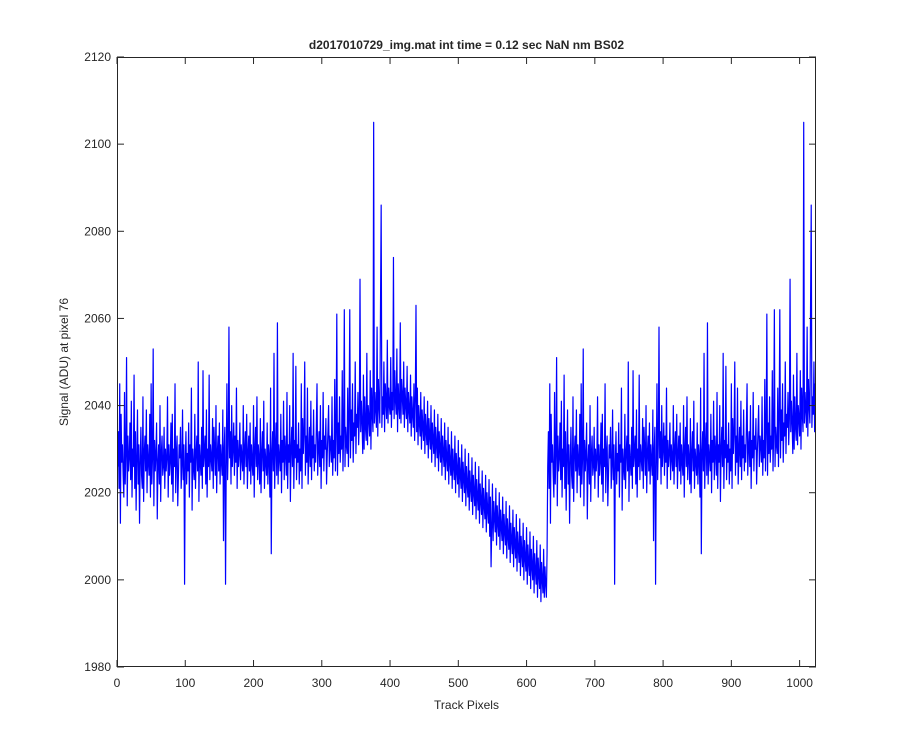 The image size is (900, 750). Describe the element at coordinates (97, 667) in the screenshot. I see `y-tick-label: 1980` at that location.